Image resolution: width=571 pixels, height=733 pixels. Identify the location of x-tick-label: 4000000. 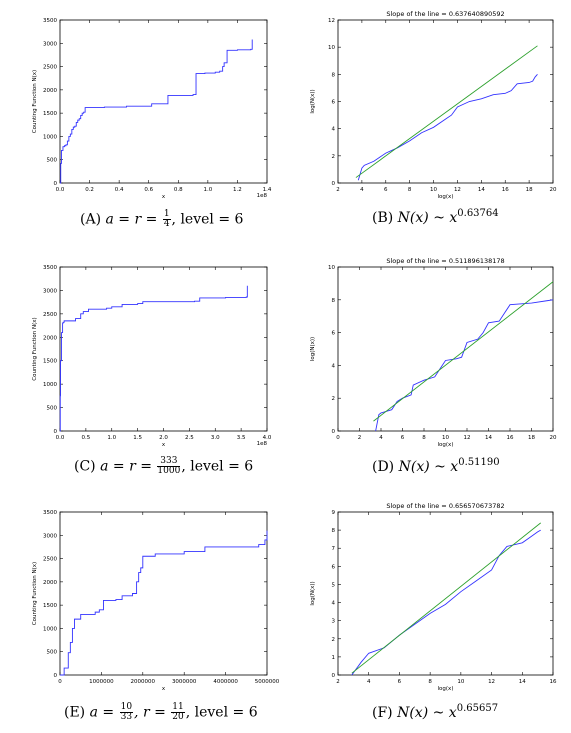
(225, 682).